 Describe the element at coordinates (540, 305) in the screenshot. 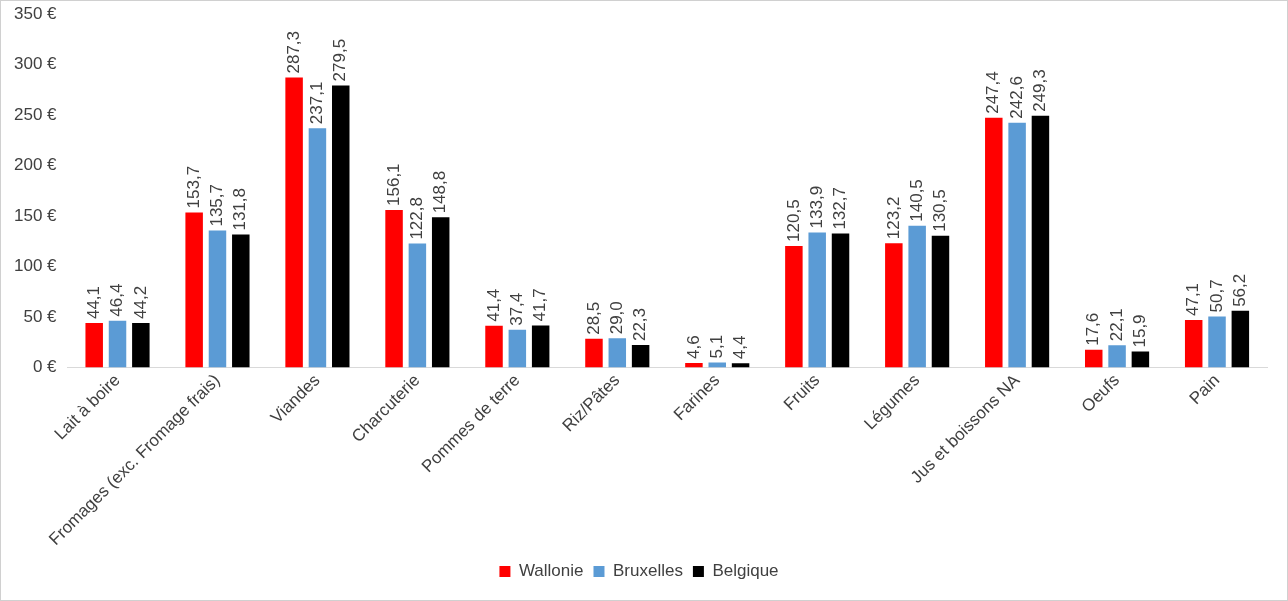

I see `data-label: 41,7` at that location.